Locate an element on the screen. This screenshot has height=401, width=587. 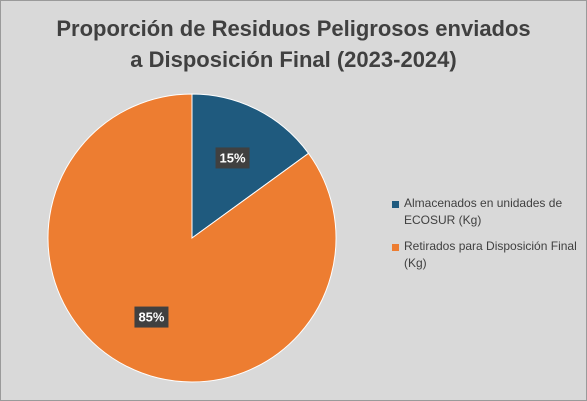
data-label-retirados-text: 85% is located at coordinates (151, 317).